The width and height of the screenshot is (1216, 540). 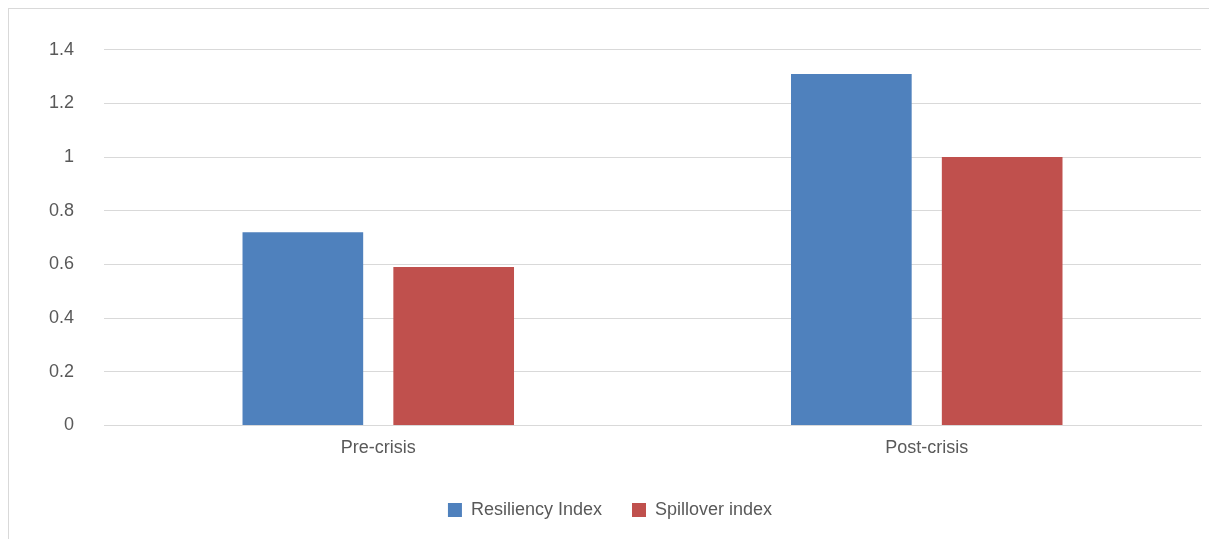 What do you see at coordinates (69, 424) in the screenshot?
I see `y-tick-label: 0` at bounding box center [69, 424].